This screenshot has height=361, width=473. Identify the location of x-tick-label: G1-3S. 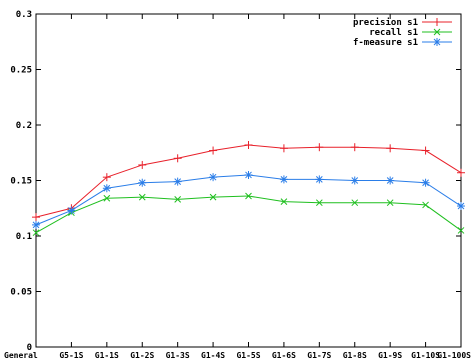
(178, 355).